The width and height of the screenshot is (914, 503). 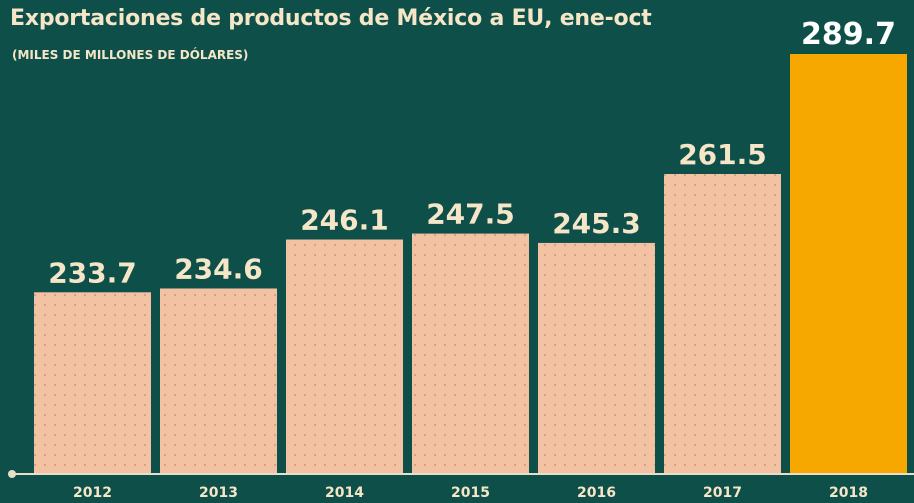 I want to click on x-tick-label-2013: 2013, so click(x=218, y=493).